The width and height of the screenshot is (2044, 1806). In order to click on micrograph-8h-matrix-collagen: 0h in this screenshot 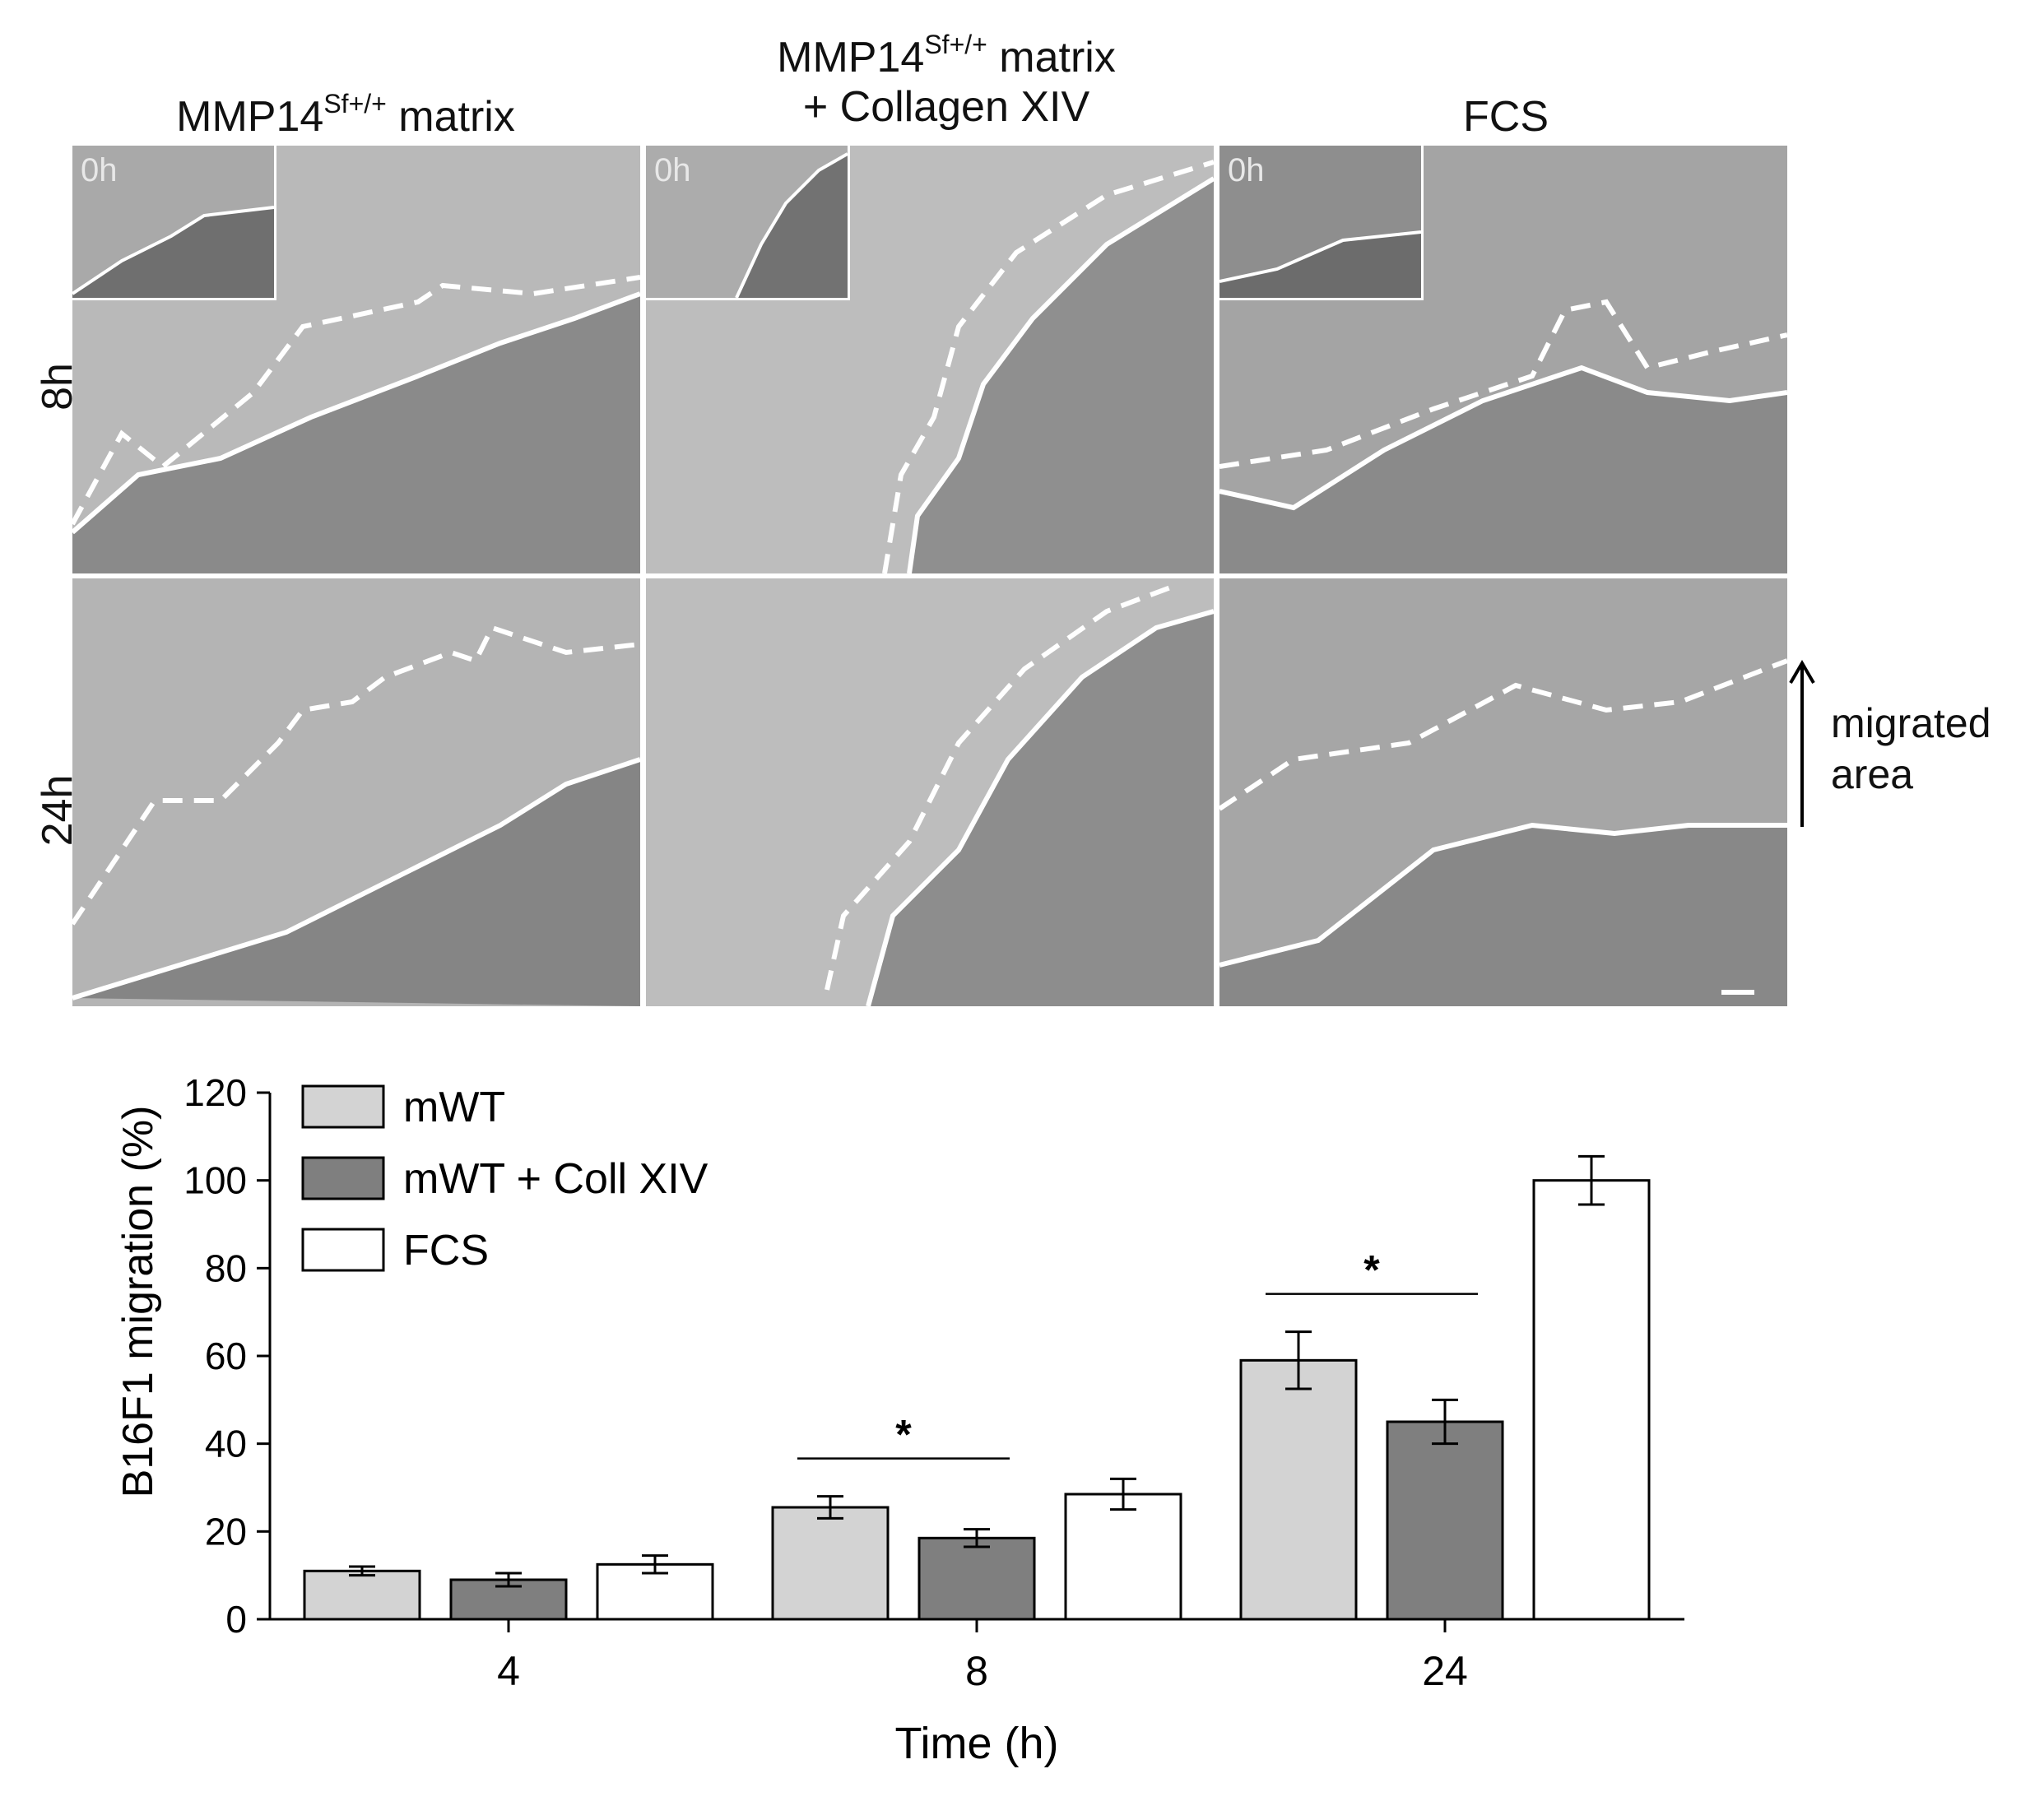, I will do `click(930, 359)`.